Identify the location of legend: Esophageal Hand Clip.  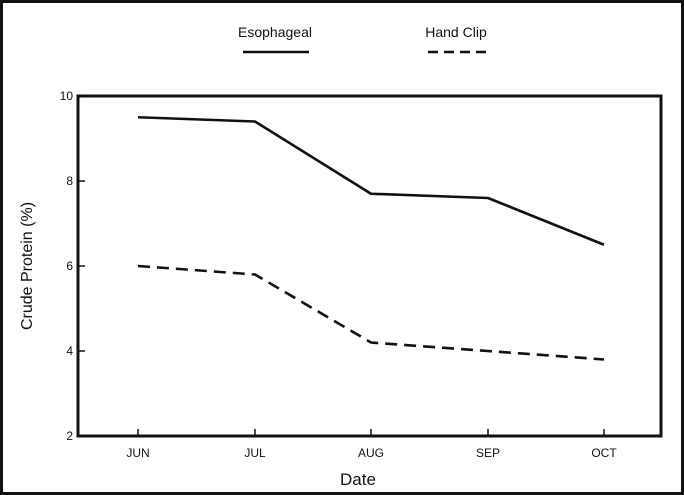
(364, 39).